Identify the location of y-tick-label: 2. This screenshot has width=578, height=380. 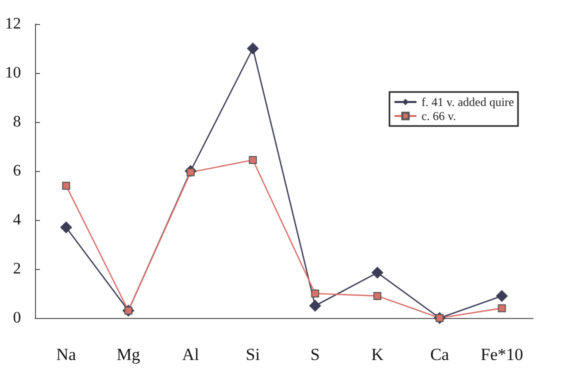
(17, 269).